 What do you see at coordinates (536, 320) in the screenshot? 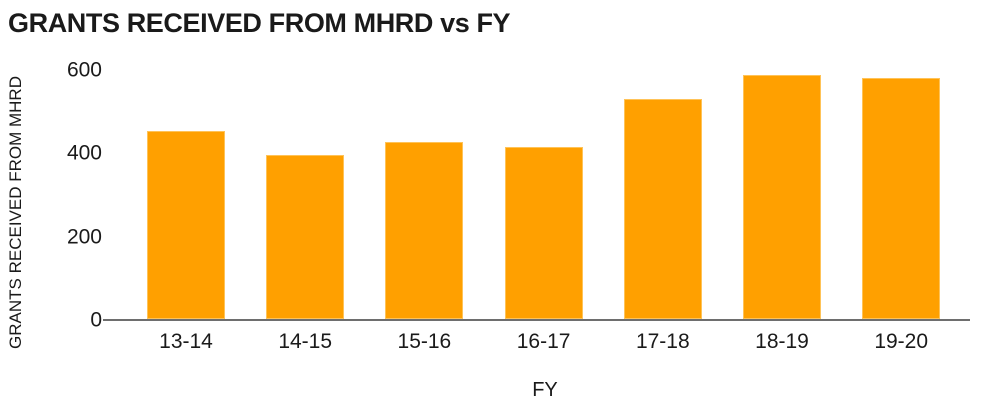
I see `x-axis-line` at bounding box center [536, 320].